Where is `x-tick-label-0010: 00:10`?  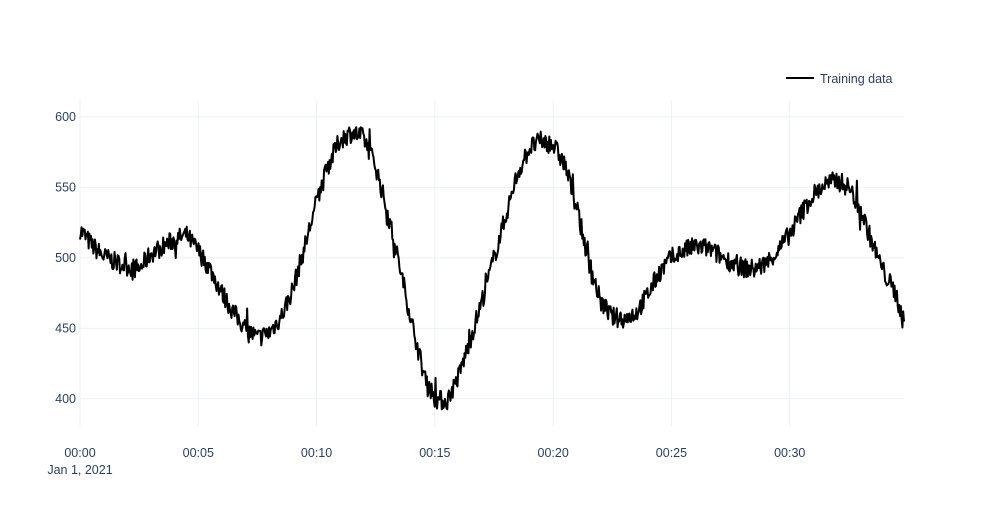
x-tick-label-0010: 00:10 is located at coordinates (316, 453).